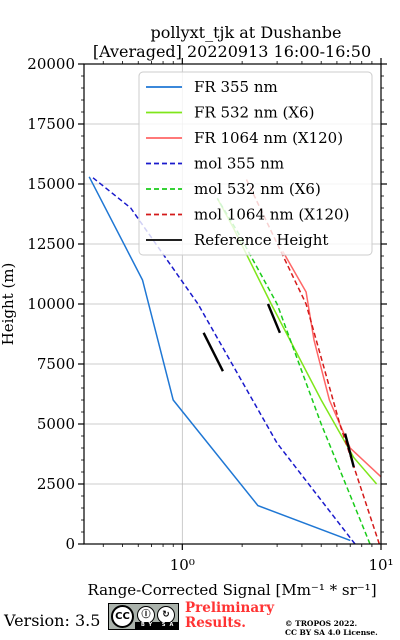 Image resolution: width=400 pixels, height=640 pixels. I want to click on y-tick-label: 15000, so click(51, 184).